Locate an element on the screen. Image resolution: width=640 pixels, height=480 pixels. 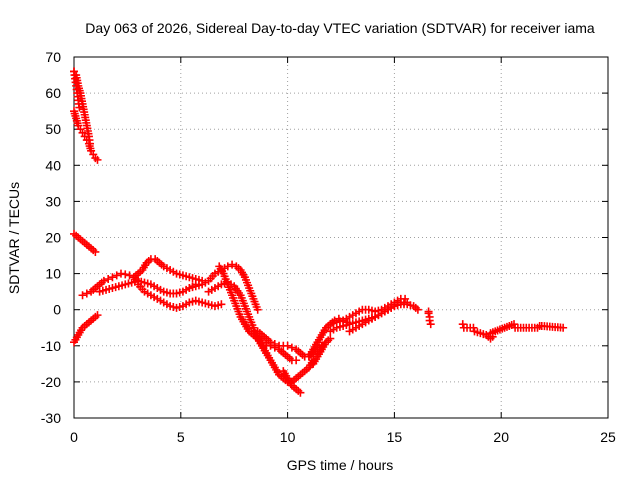
x-tick-label: 10 is located at coordinates (288, 437).